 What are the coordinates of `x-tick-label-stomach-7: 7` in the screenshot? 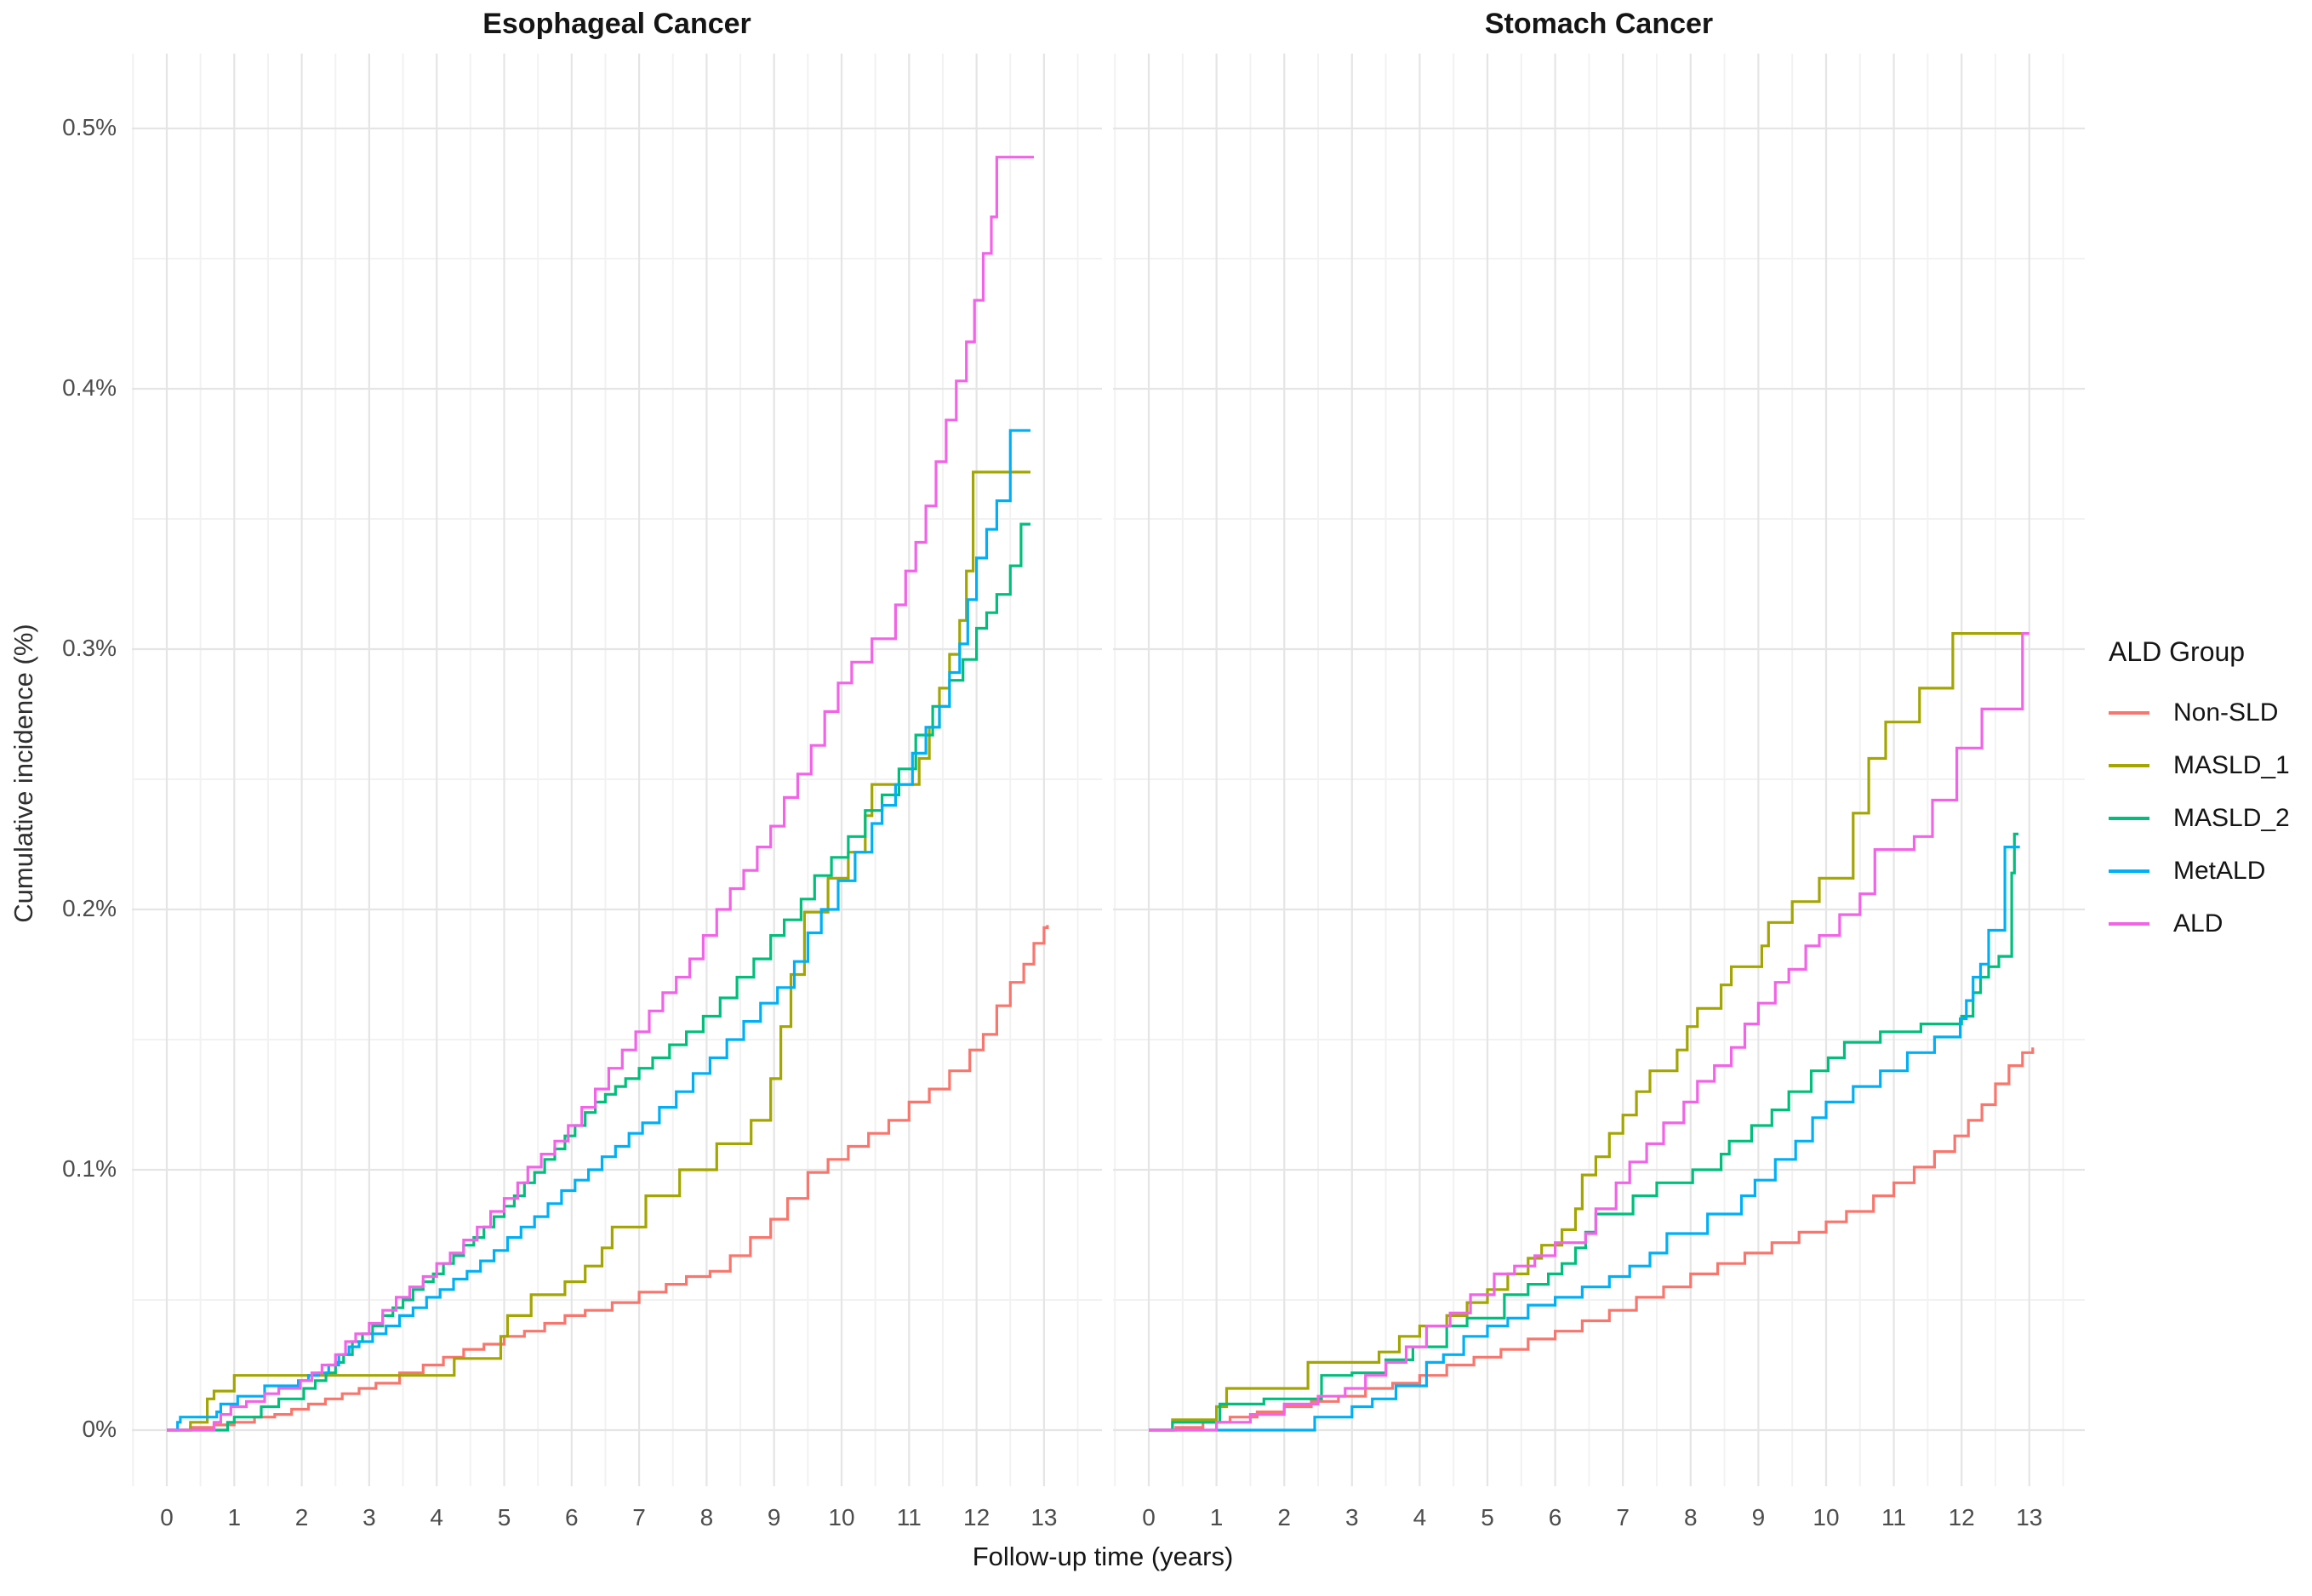 It's located at (1623, 1517).